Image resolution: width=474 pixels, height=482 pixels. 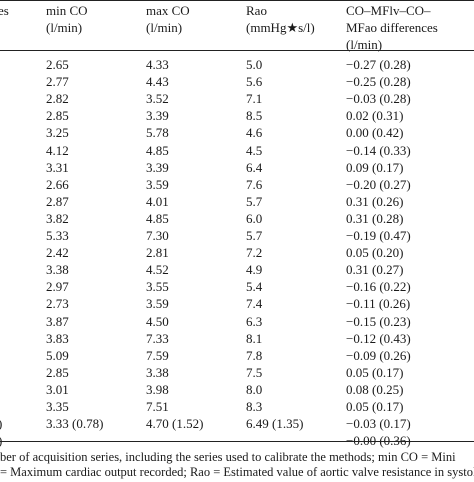 I want to click on cell-co-difference: −0.20 (0.27), so click(x=378, y=184).